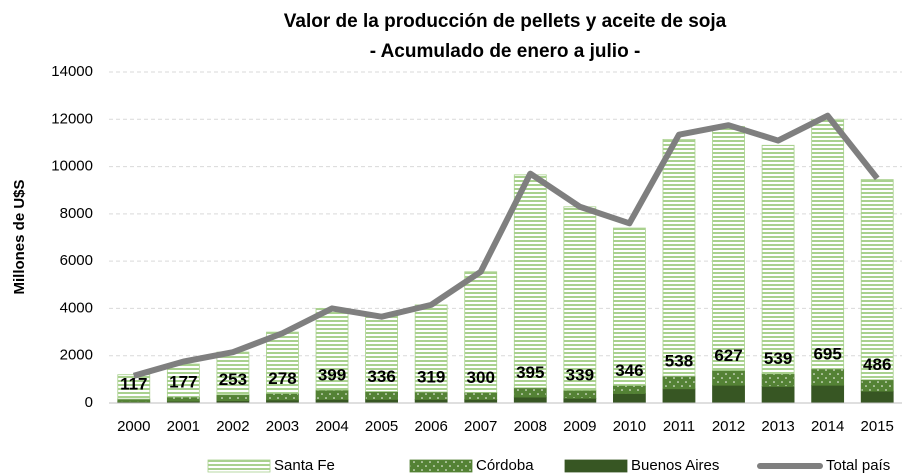 The height and width of the screenshot is (476, 903). I want to click on x-tick-label: 2009, so click(579, 426).